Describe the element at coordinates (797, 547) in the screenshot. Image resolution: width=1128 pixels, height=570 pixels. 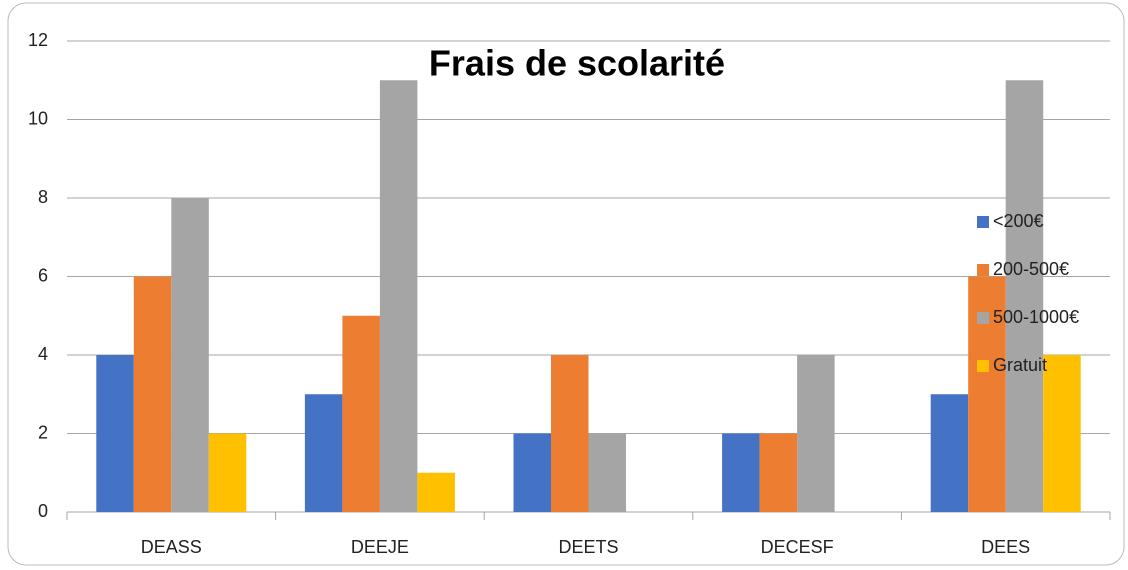
I see `x-tick-label: DECESF` at that location.